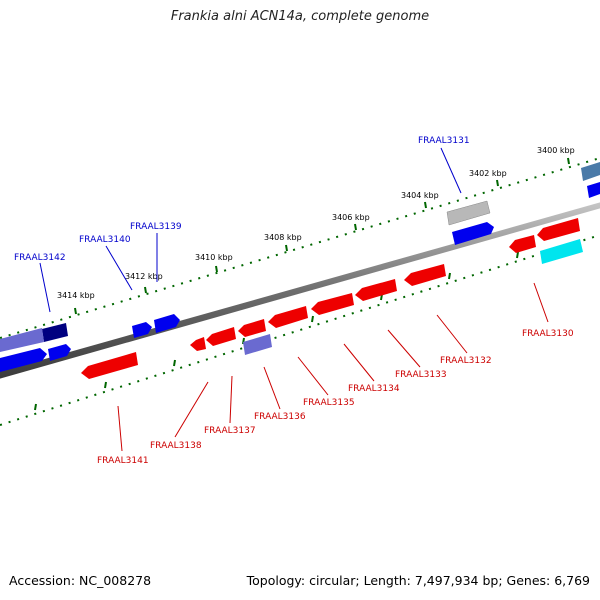  I want to click on leader-fraal3134, so click(359, 362).